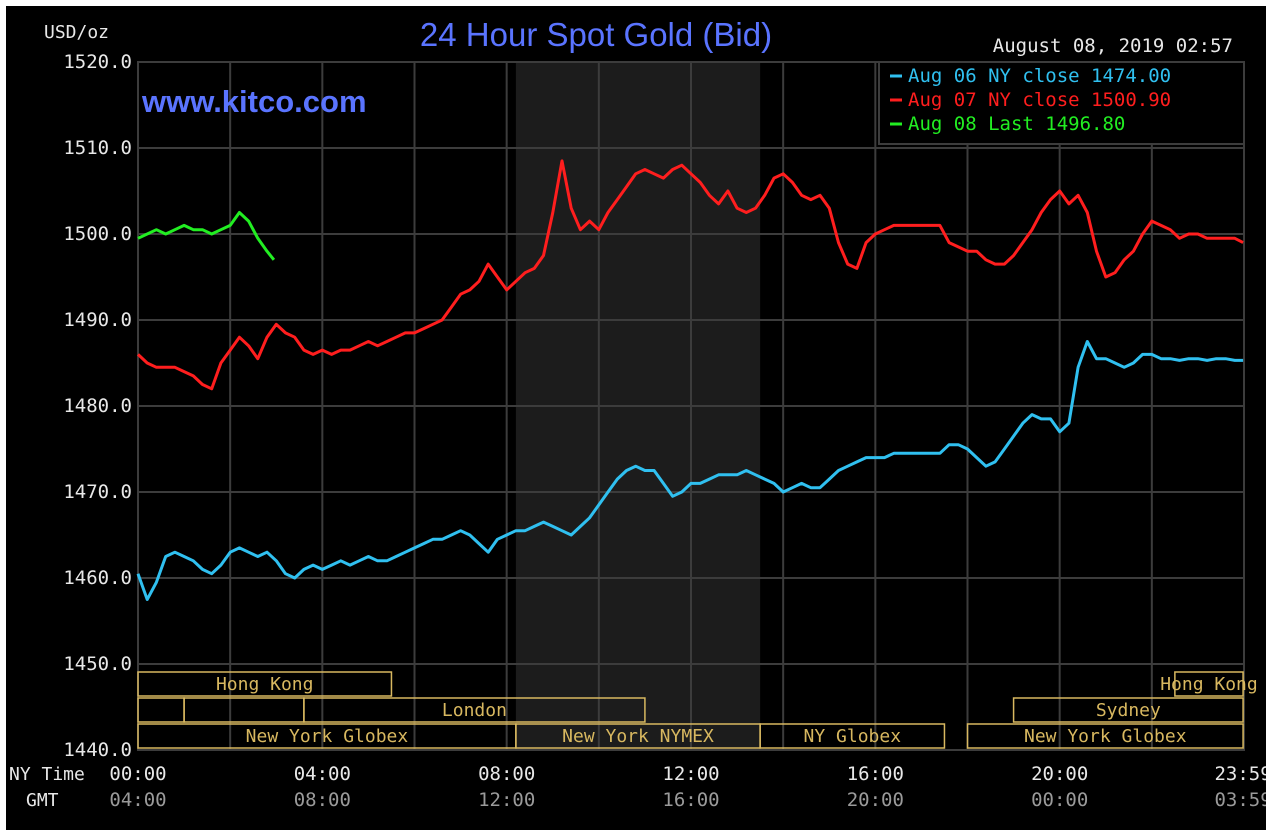  What do you see at coordinates (1016, 124) in the screenshot?
I see `legend-entry: Aug 08 Last 1496.80` at bounding box center [1016, 124].